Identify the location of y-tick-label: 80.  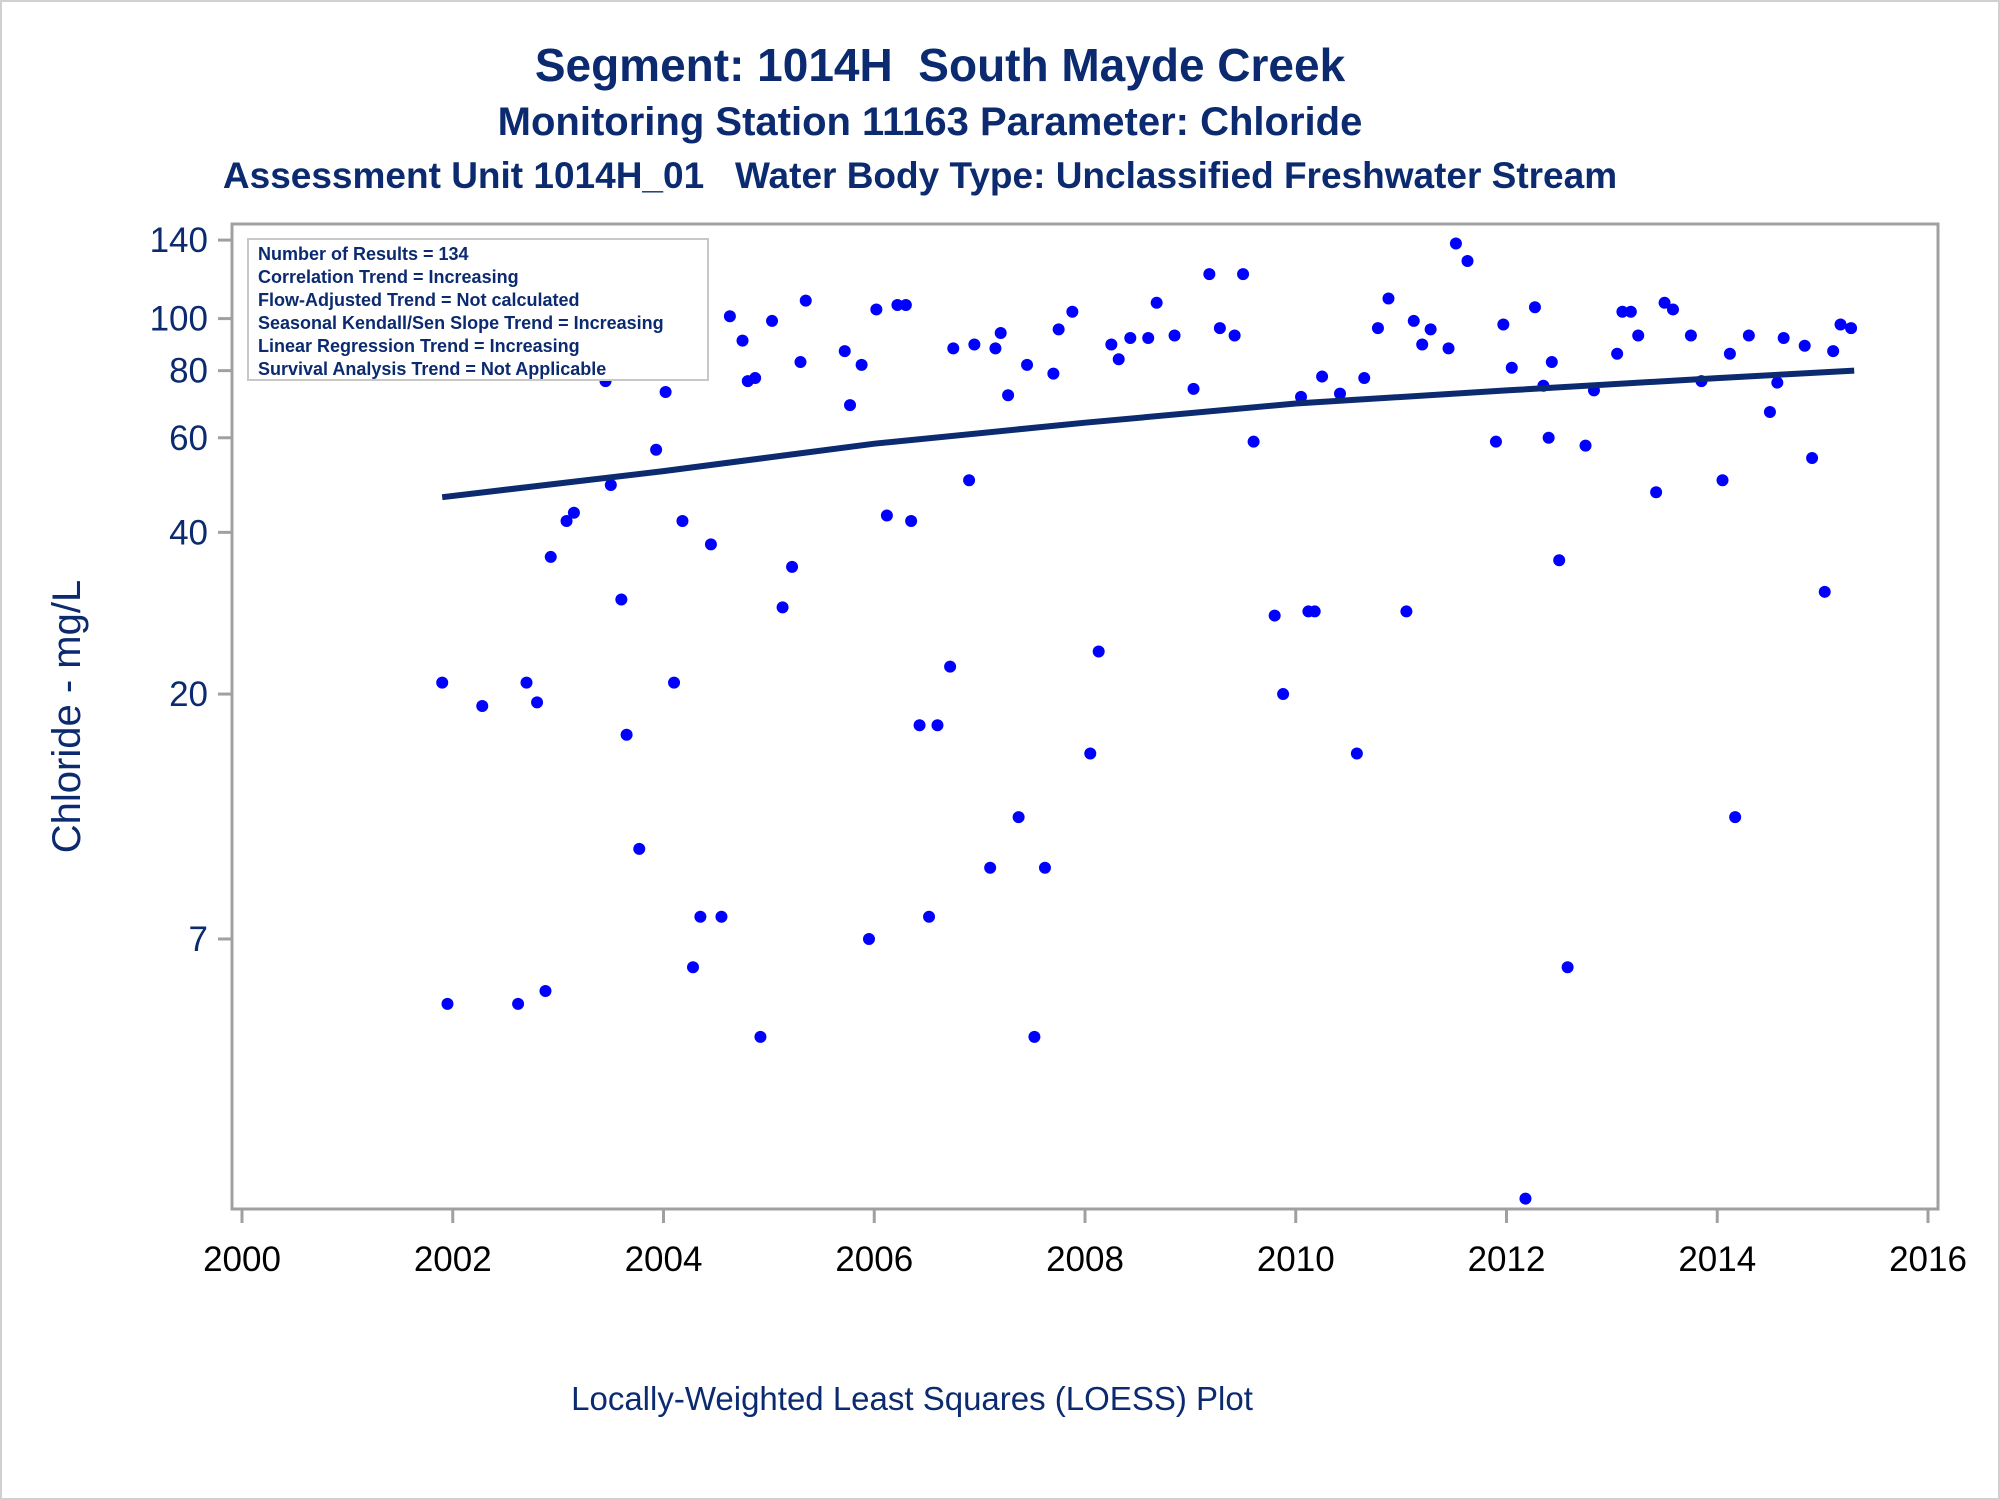
(188, 371).